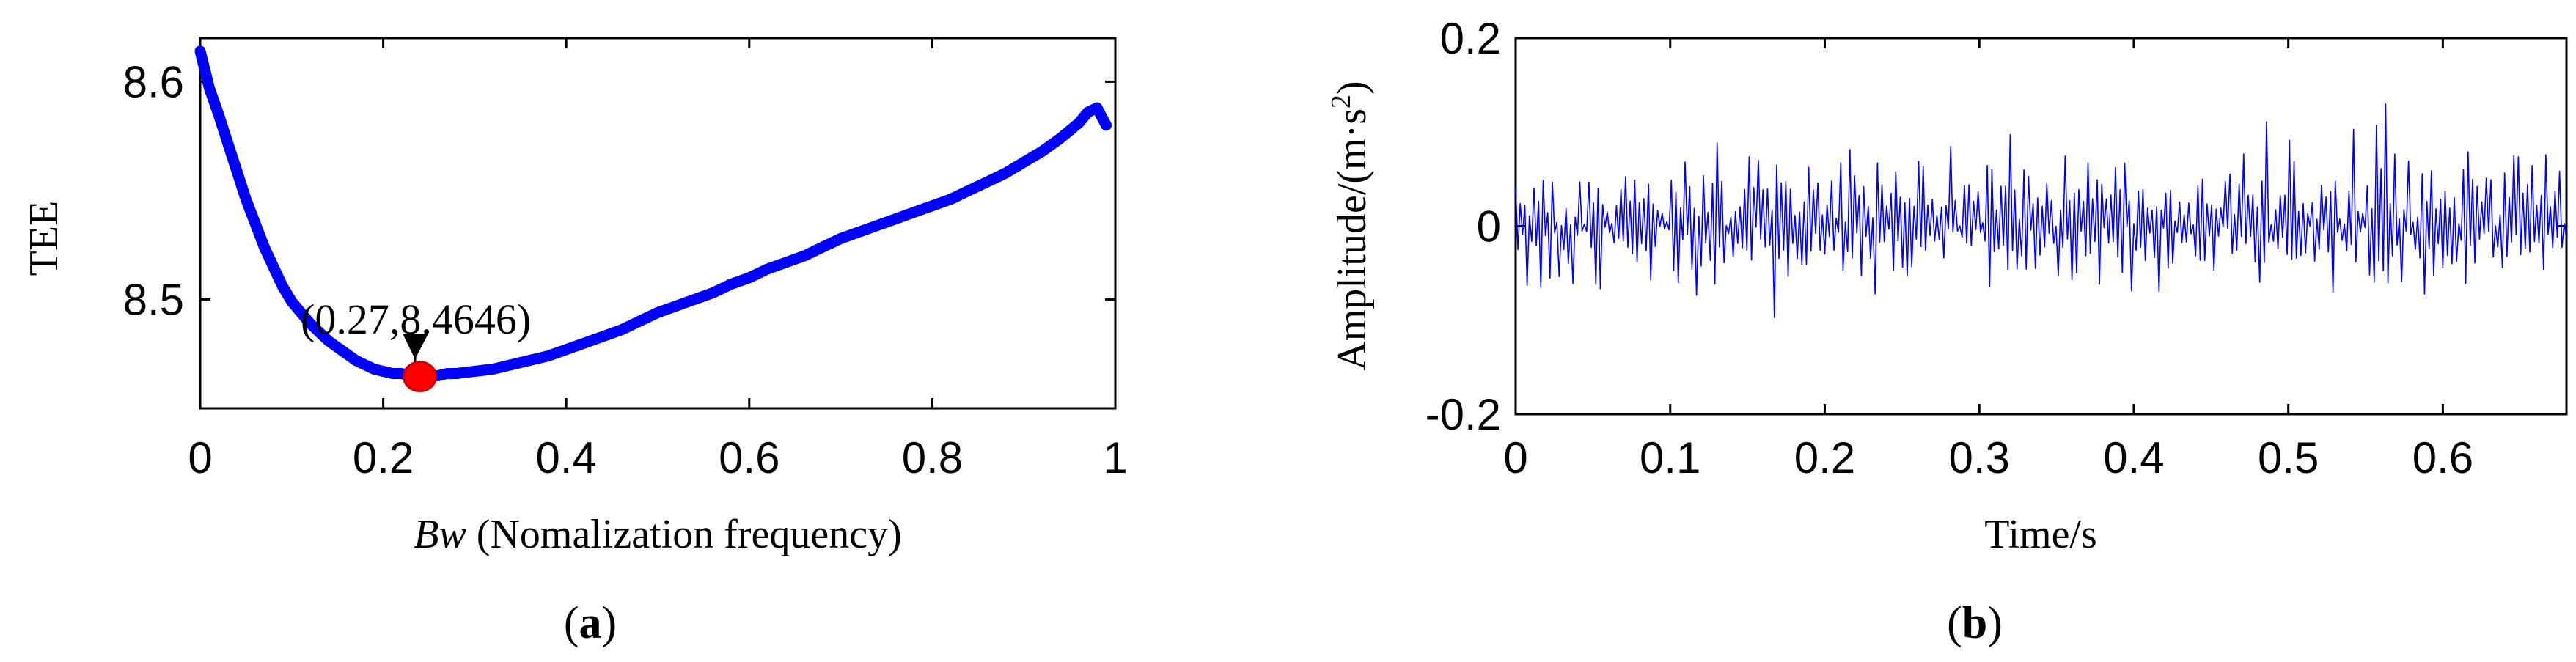 The width and height of the screenshot is (2576, 662). I want to click on panel-b-y-axis-label-close: ), so click(1352, 88).